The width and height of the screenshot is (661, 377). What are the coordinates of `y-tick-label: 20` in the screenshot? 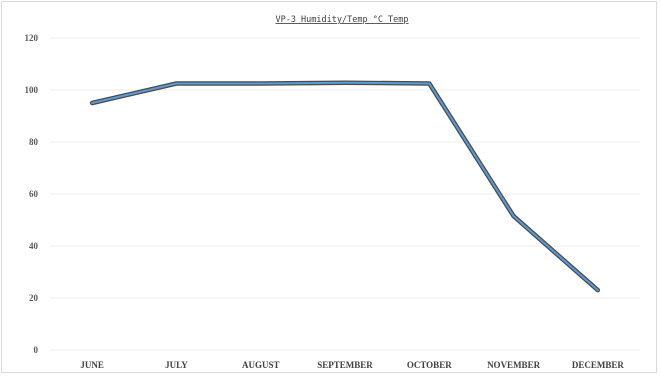 It's located at (34, 298).